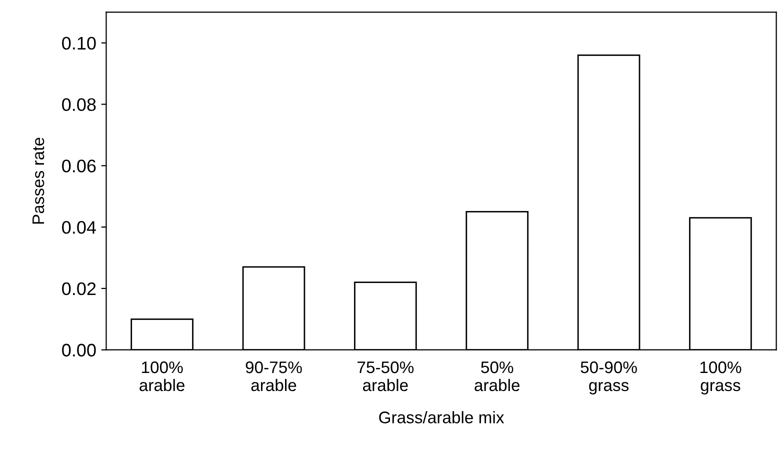  I want to click on y-tick-label: 0.00, so click(79, 350).